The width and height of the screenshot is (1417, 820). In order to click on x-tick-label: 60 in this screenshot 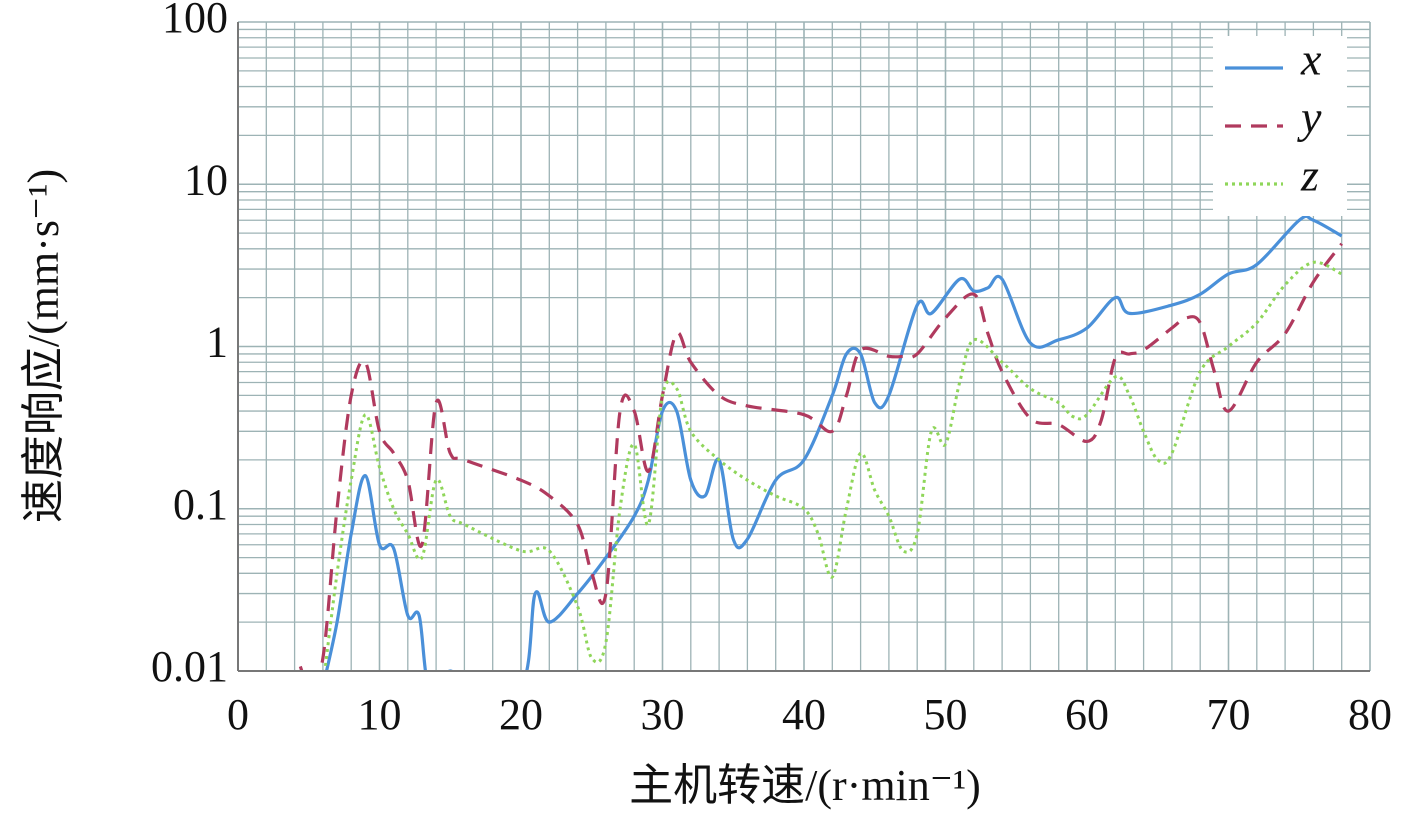, I will do `click(1087, 714)`.